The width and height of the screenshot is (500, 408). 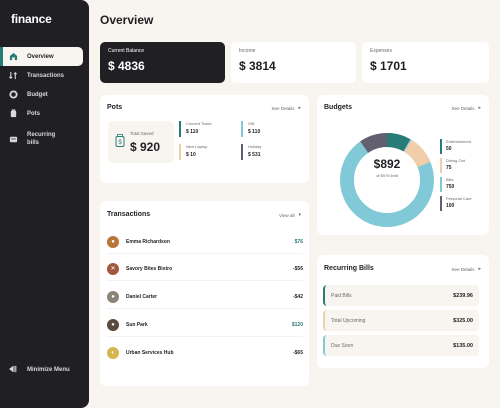 I want to click on recurring-name: Paid Bills, so click(x=341, y=295).